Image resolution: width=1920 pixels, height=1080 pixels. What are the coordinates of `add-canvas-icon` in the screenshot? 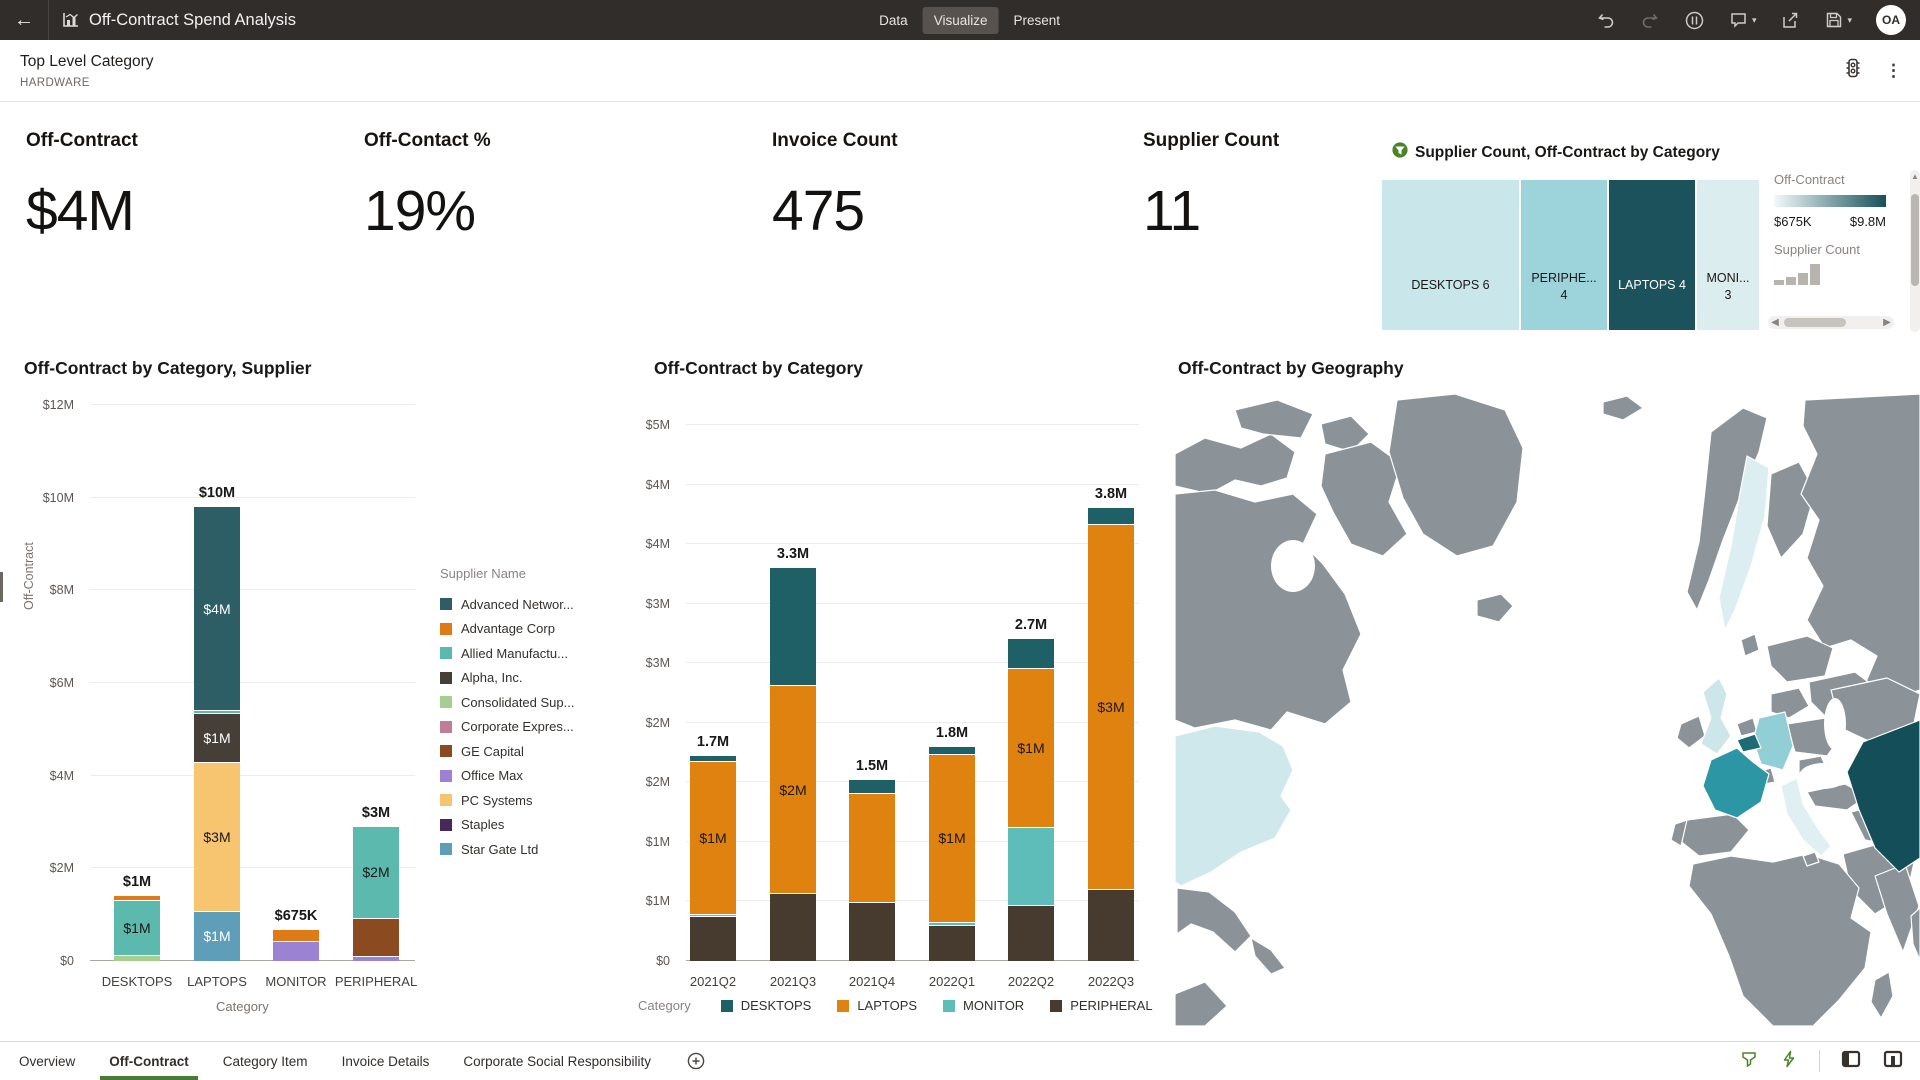 It's located at (696, 1061).